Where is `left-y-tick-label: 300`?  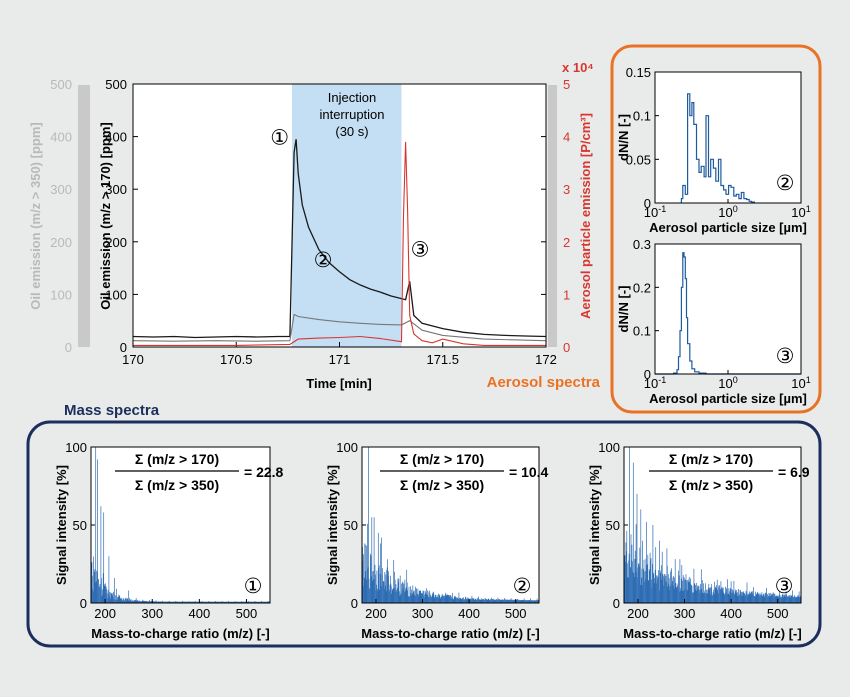
left-y-tick-label: 300 is located at coordinates (116, 189).